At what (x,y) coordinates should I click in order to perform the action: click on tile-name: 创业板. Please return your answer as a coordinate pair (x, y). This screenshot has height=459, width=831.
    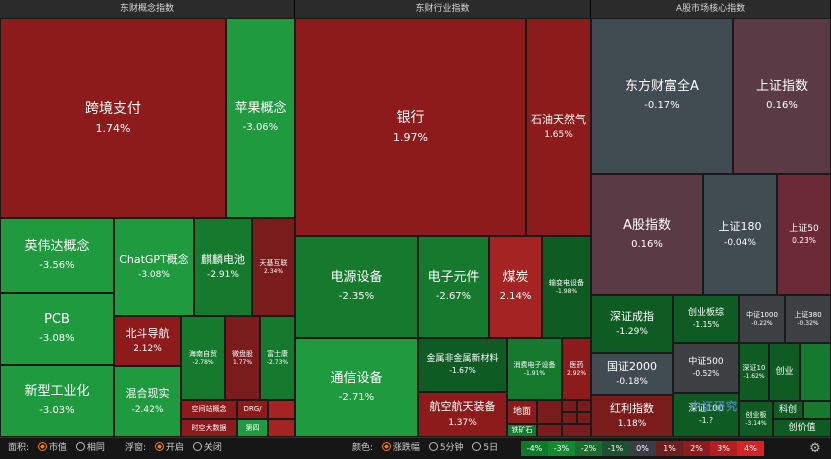
    Looking at the image, I should click on (756, 414).